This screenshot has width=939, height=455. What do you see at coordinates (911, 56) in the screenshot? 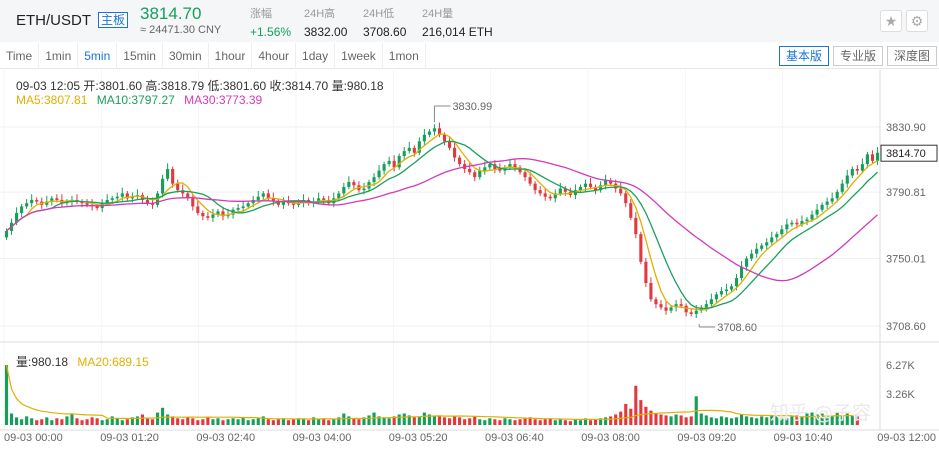
I see `depth-chart-button: 深度图` at bounding box center [911, 56].